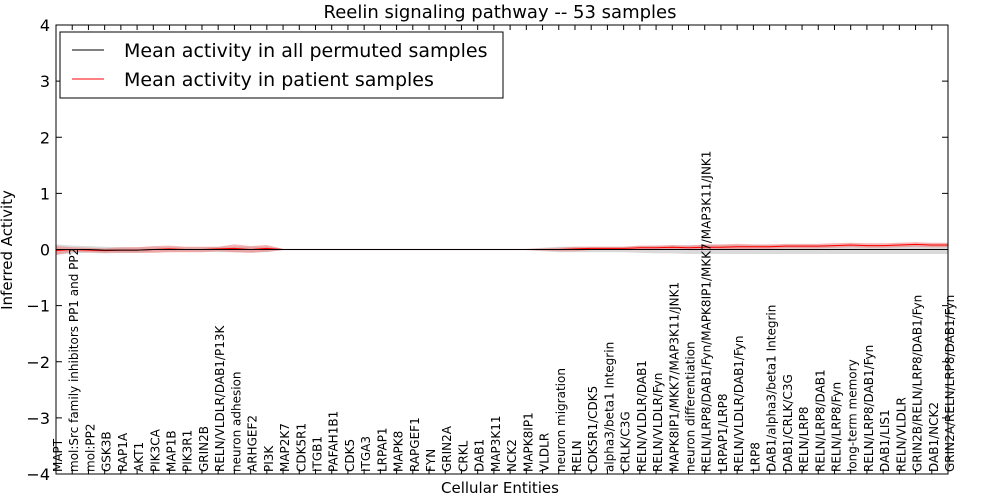 The width and height of the screenshot is (1000, 500). What do you see at coordinates (788, 423) in the screenshot?
I see `x-tick-label: DAB1/CRLK/C3G` at bounding box center [788, 423].